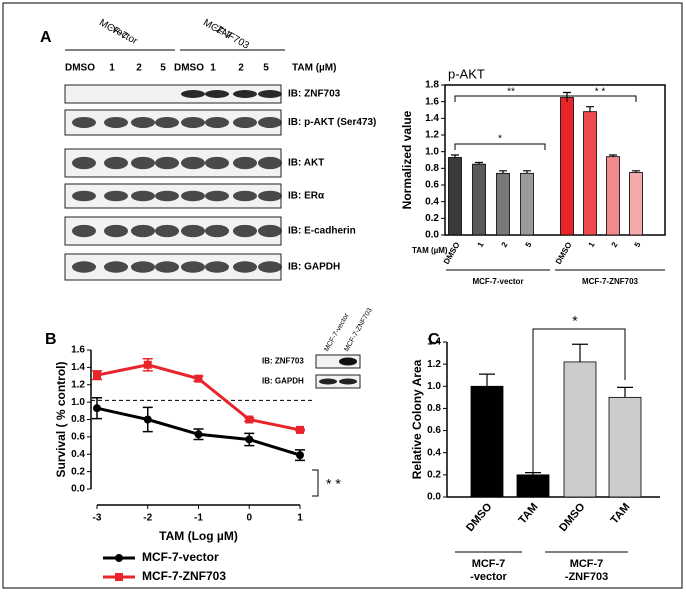 This screenshot has height=592, width=686. What do you see at coordinates (430, 250) in the screenshot?
I see `x-prefix: TAM (µM)` at bounding box center [430, 250].